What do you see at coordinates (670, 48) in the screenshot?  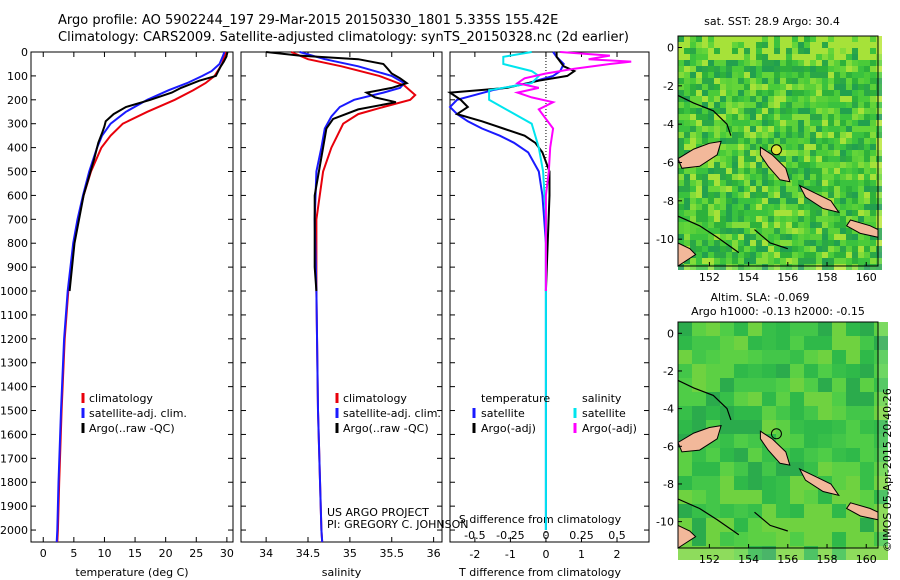 I see `map-y-tick-label: 0` at bounding box center [670, 48].